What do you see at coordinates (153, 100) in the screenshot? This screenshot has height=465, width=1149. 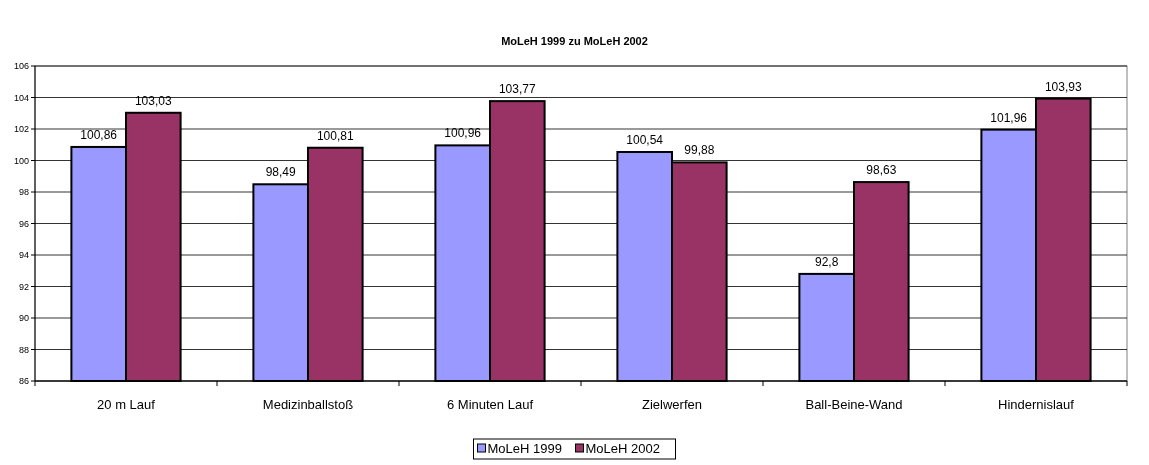 I see `data-label: 103,03` at bounding box center [153, 100].